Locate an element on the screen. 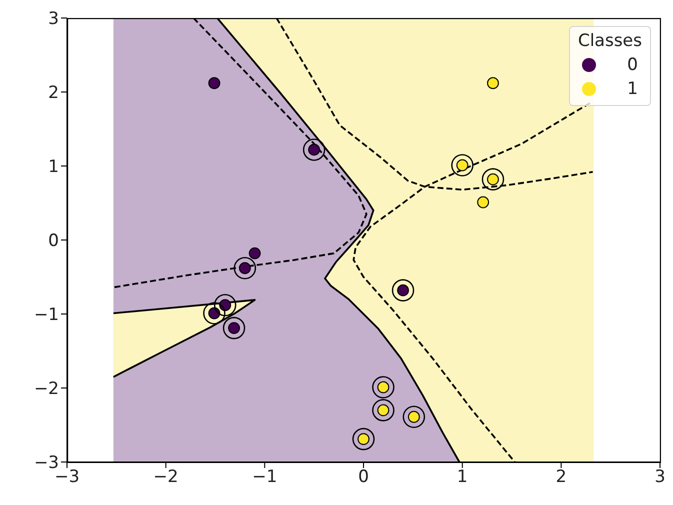 Image resolution: width=673 pixels, height=505 pixels. y-tick-label: −3 is located at coordinates (46, 463).